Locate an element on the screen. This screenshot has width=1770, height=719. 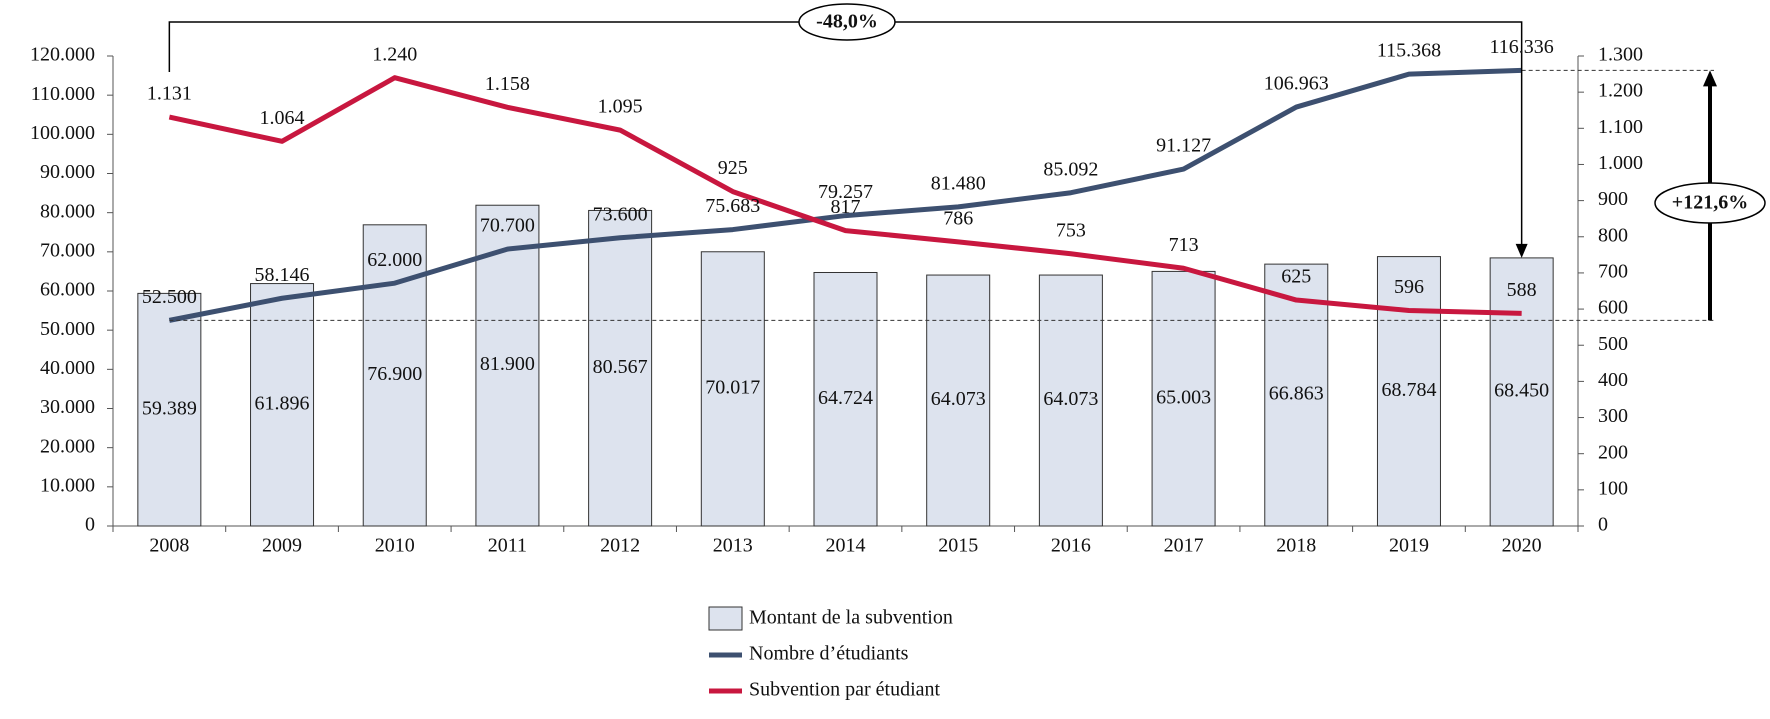
y-tick-label: 120.000 is located at coordinates (62, 55).